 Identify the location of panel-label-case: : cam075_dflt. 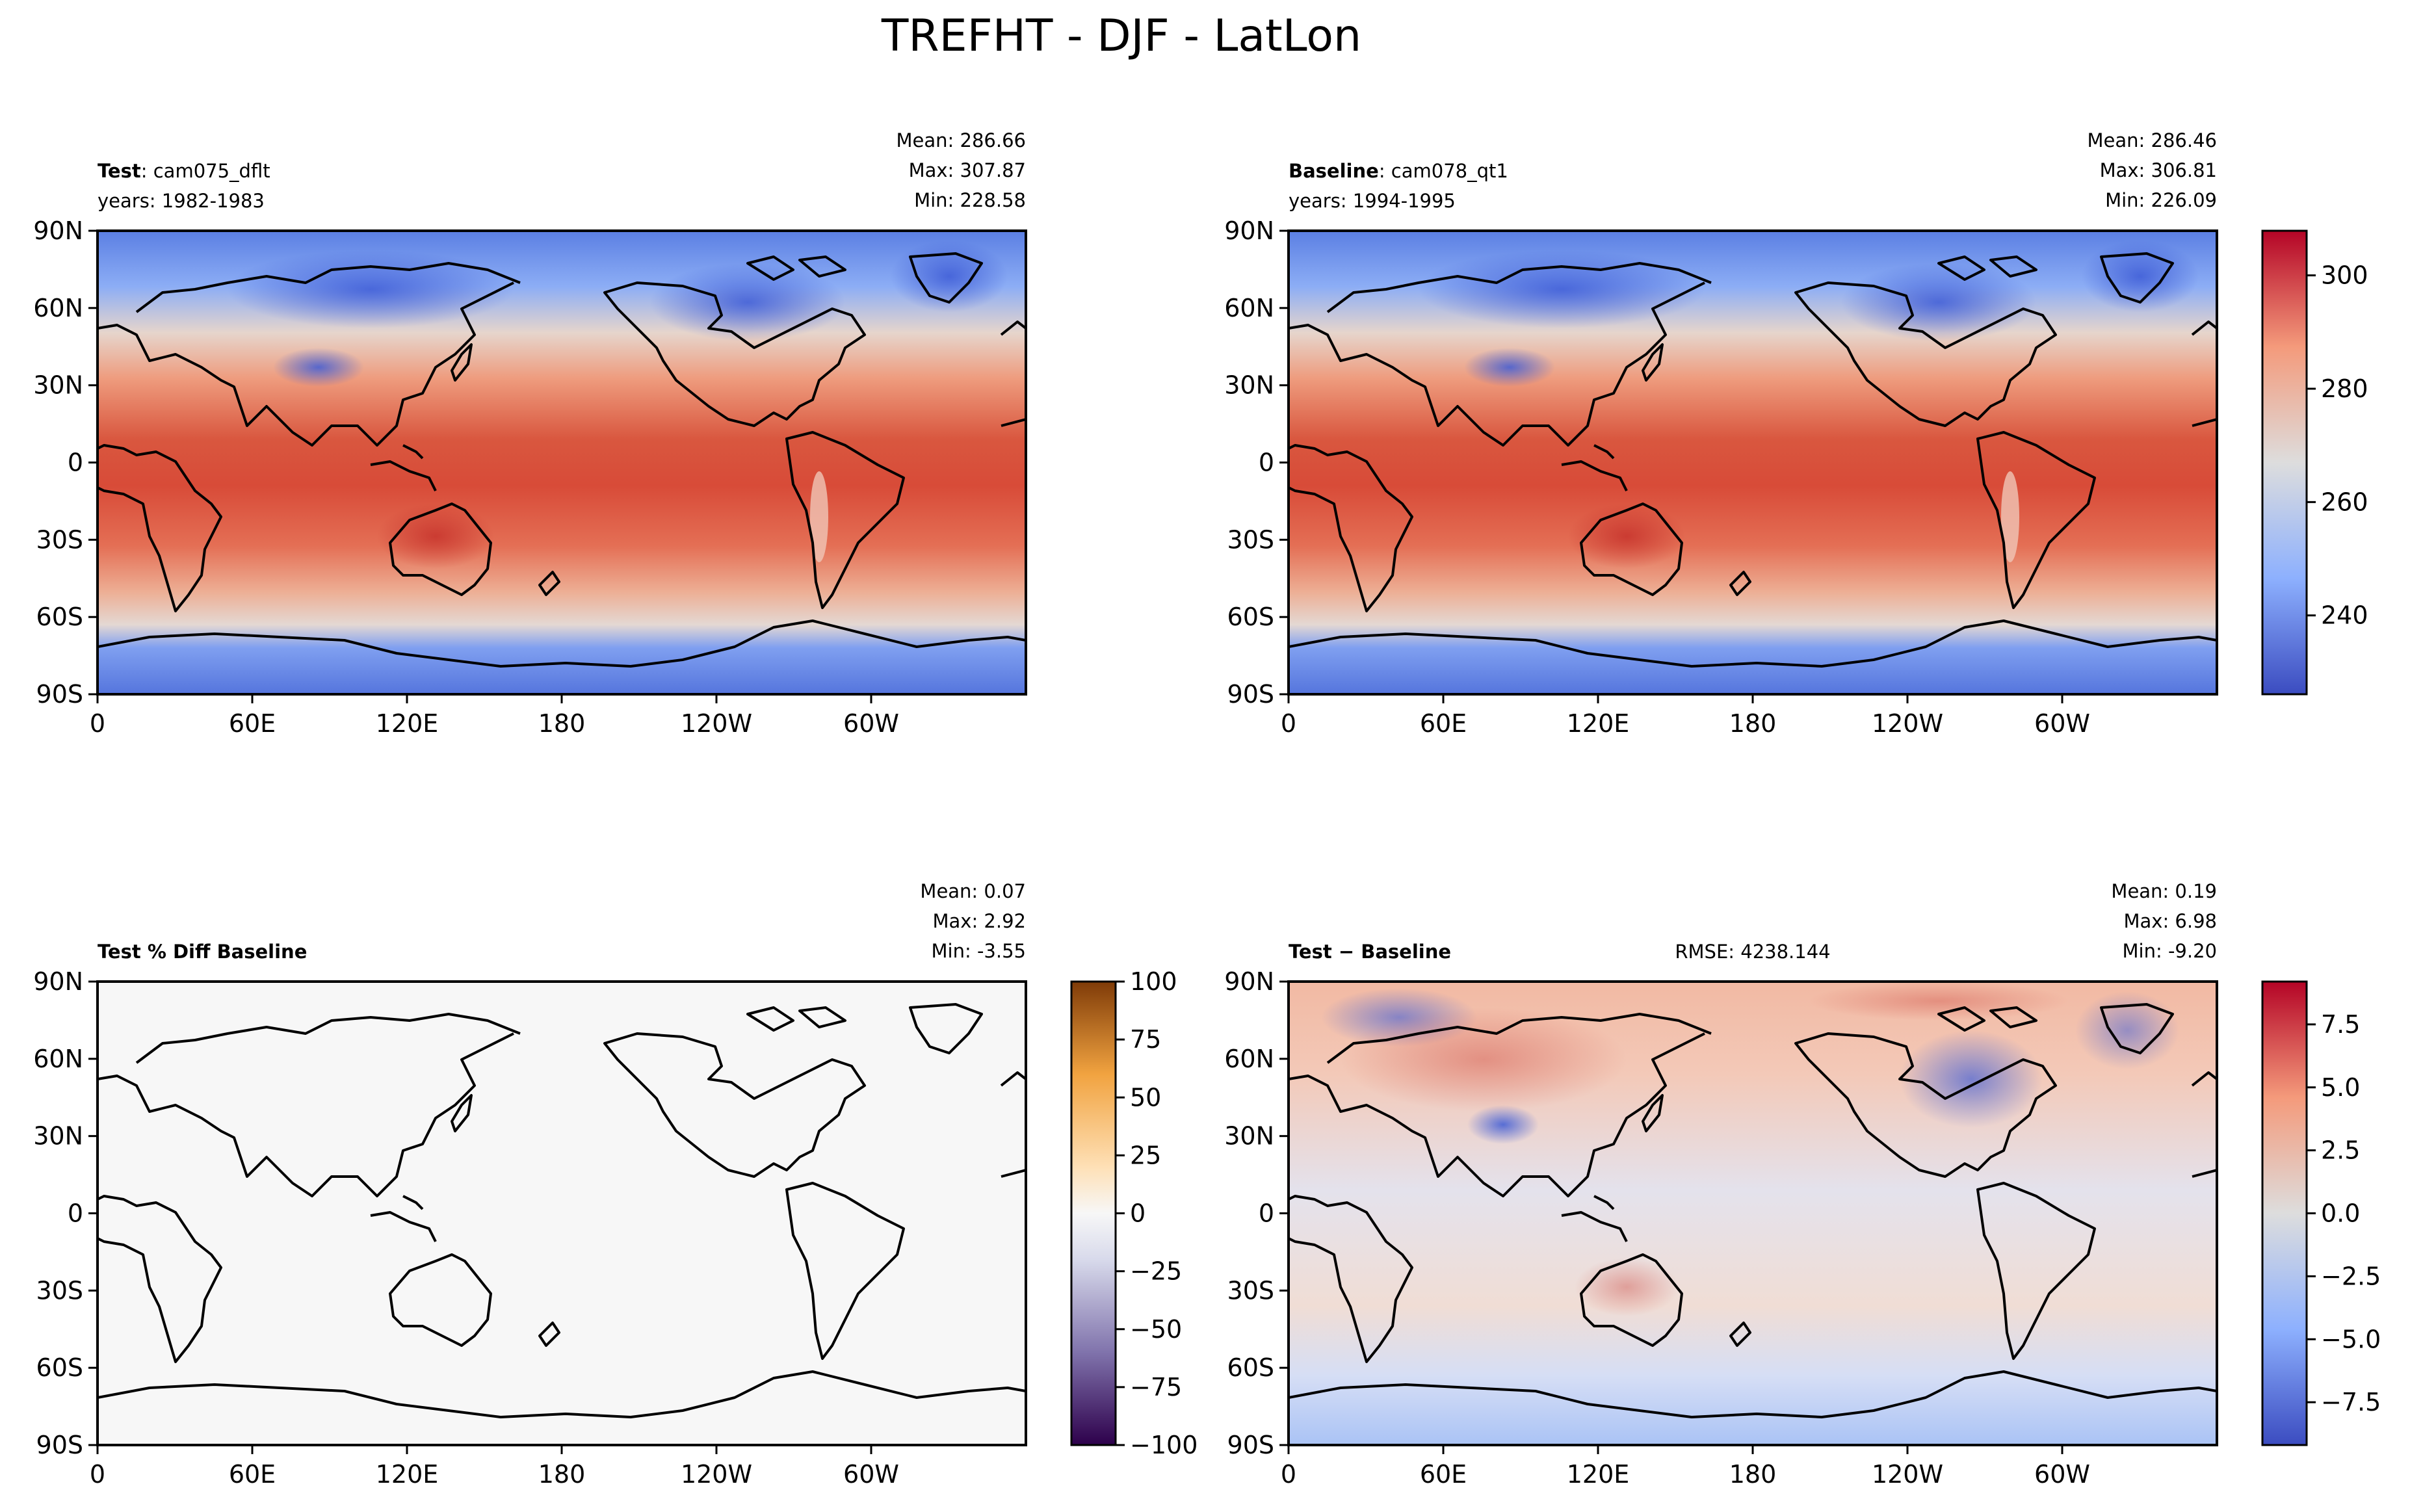
(205, 171).